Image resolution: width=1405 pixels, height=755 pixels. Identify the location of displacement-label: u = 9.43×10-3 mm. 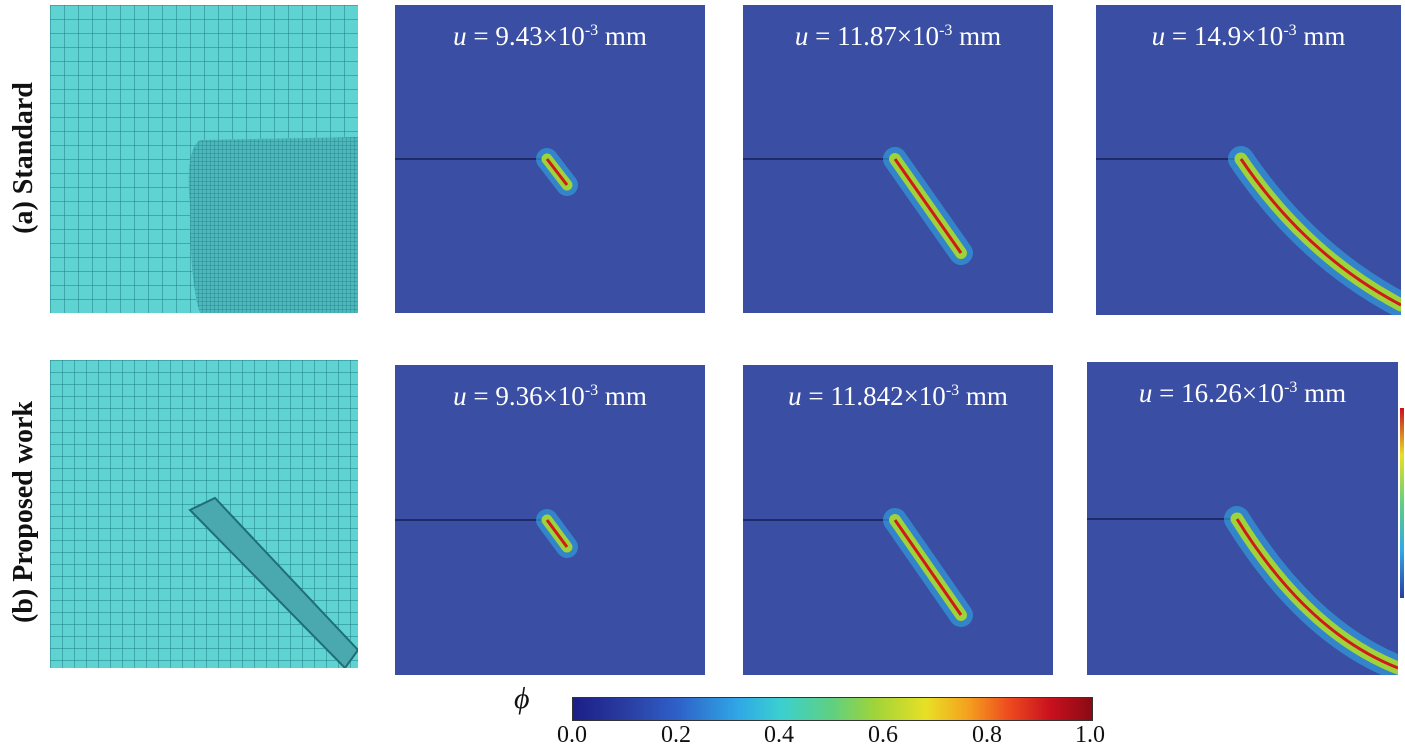
(550, 36).